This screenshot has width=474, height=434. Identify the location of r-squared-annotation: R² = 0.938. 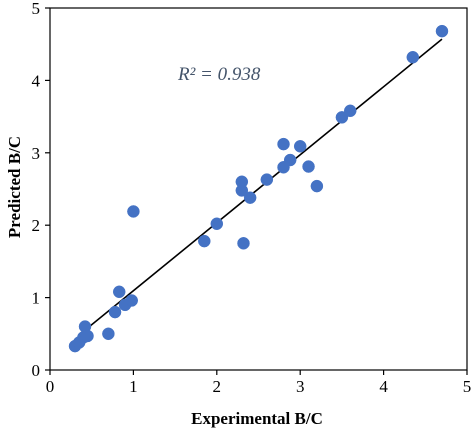
(219, 74).